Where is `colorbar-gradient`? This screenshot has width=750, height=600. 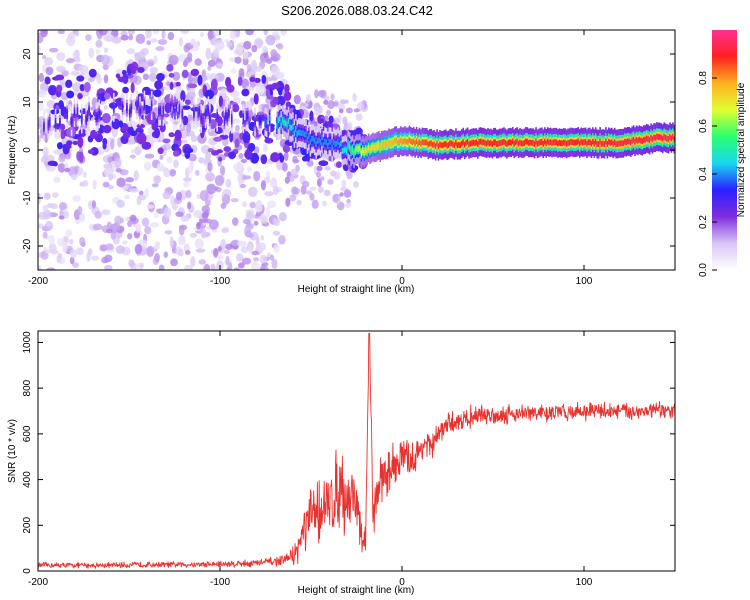
colorbar-gradient is located at coordinates (724, 150).